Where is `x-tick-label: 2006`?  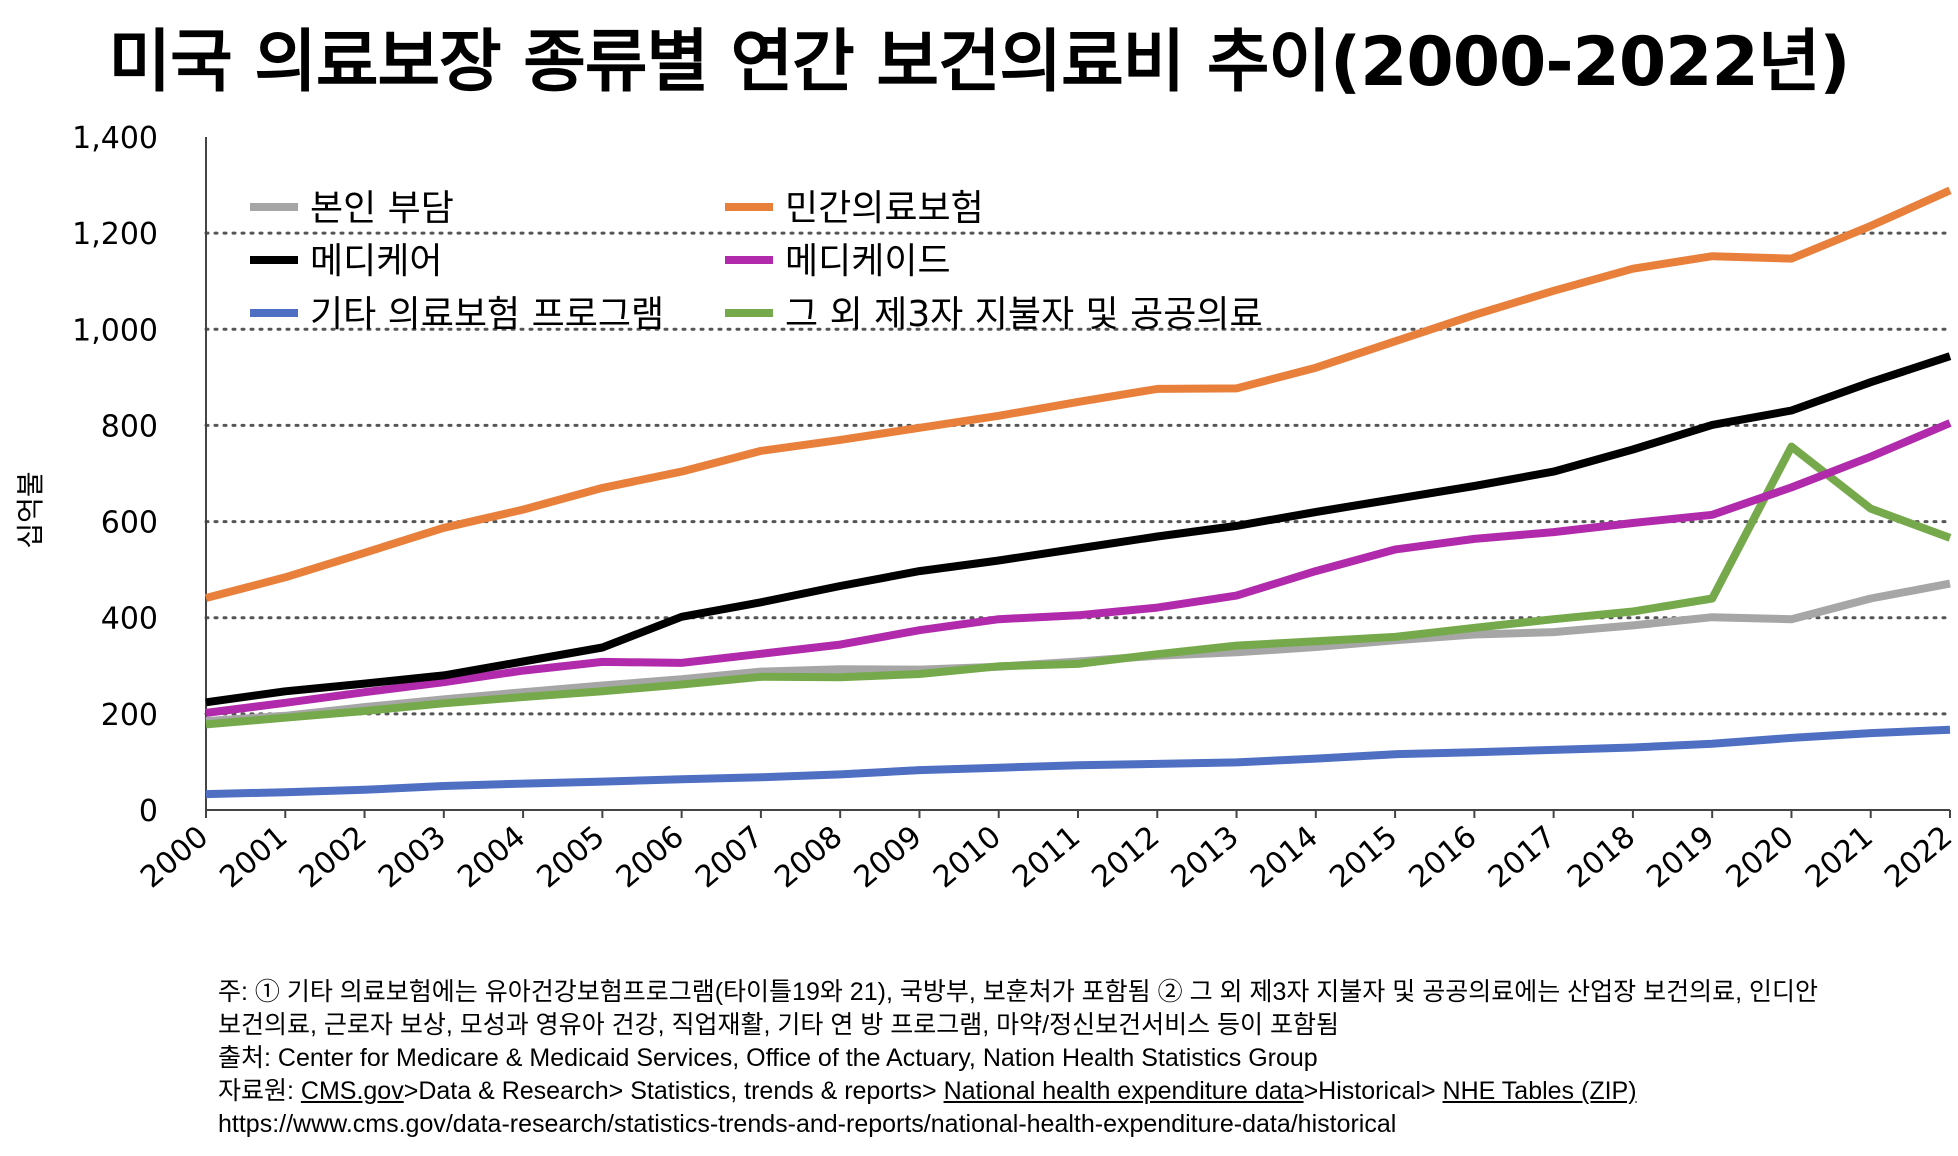
x-tick-label: 2006 is located at coordinates (650, 857).